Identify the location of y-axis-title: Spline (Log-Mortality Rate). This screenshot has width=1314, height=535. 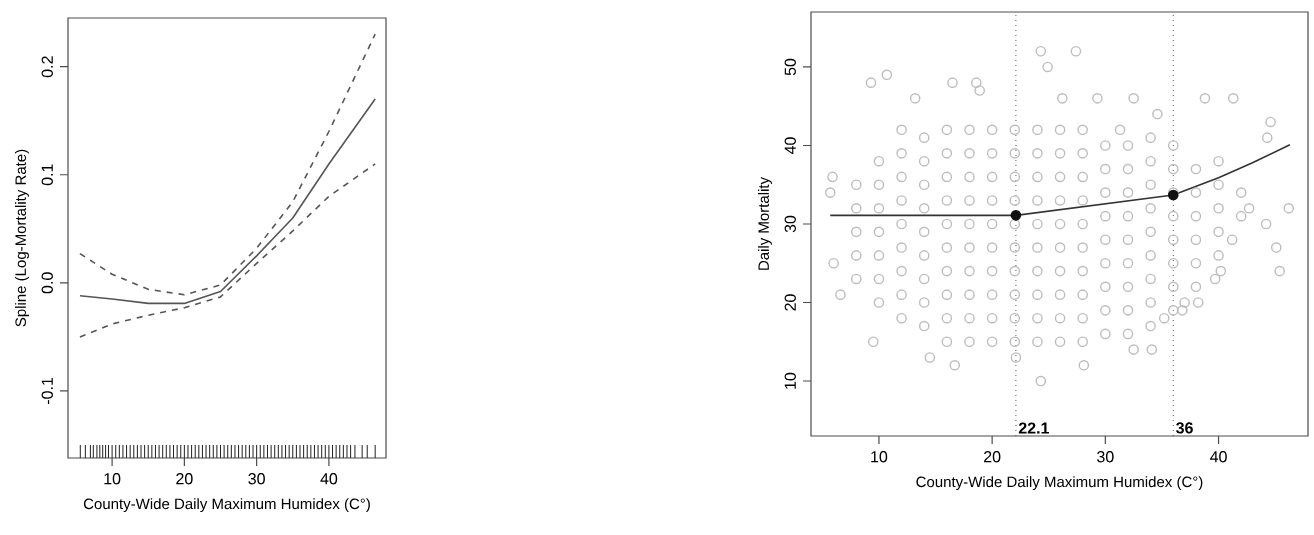
(21, 238).